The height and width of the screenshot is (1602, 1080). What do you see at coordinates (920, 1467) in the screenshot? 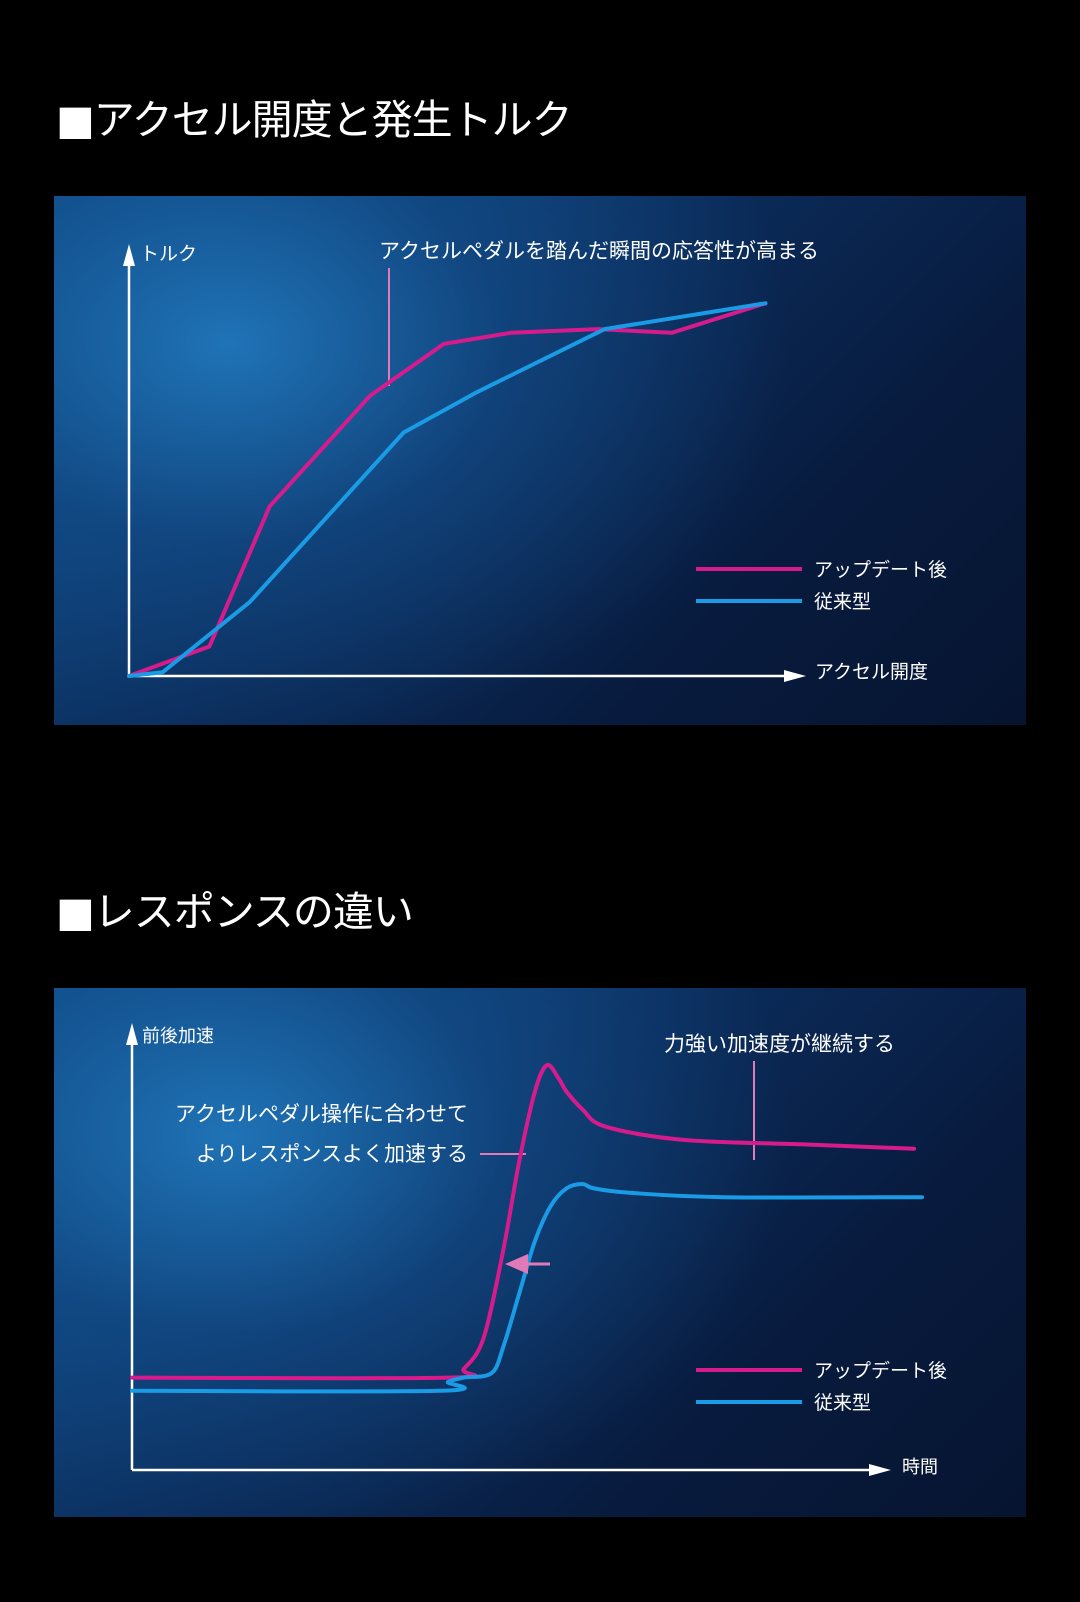
I see `x-axis-label: 時間` at bounding box center [920, 1467].